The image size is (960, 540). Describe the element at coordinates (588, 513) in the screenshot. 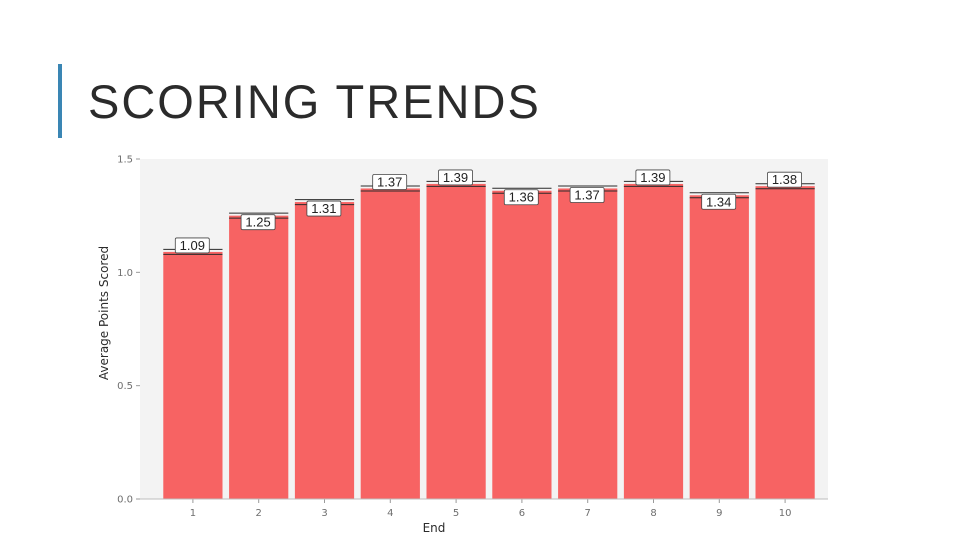

I see `x-tick-label: 7` at that location.